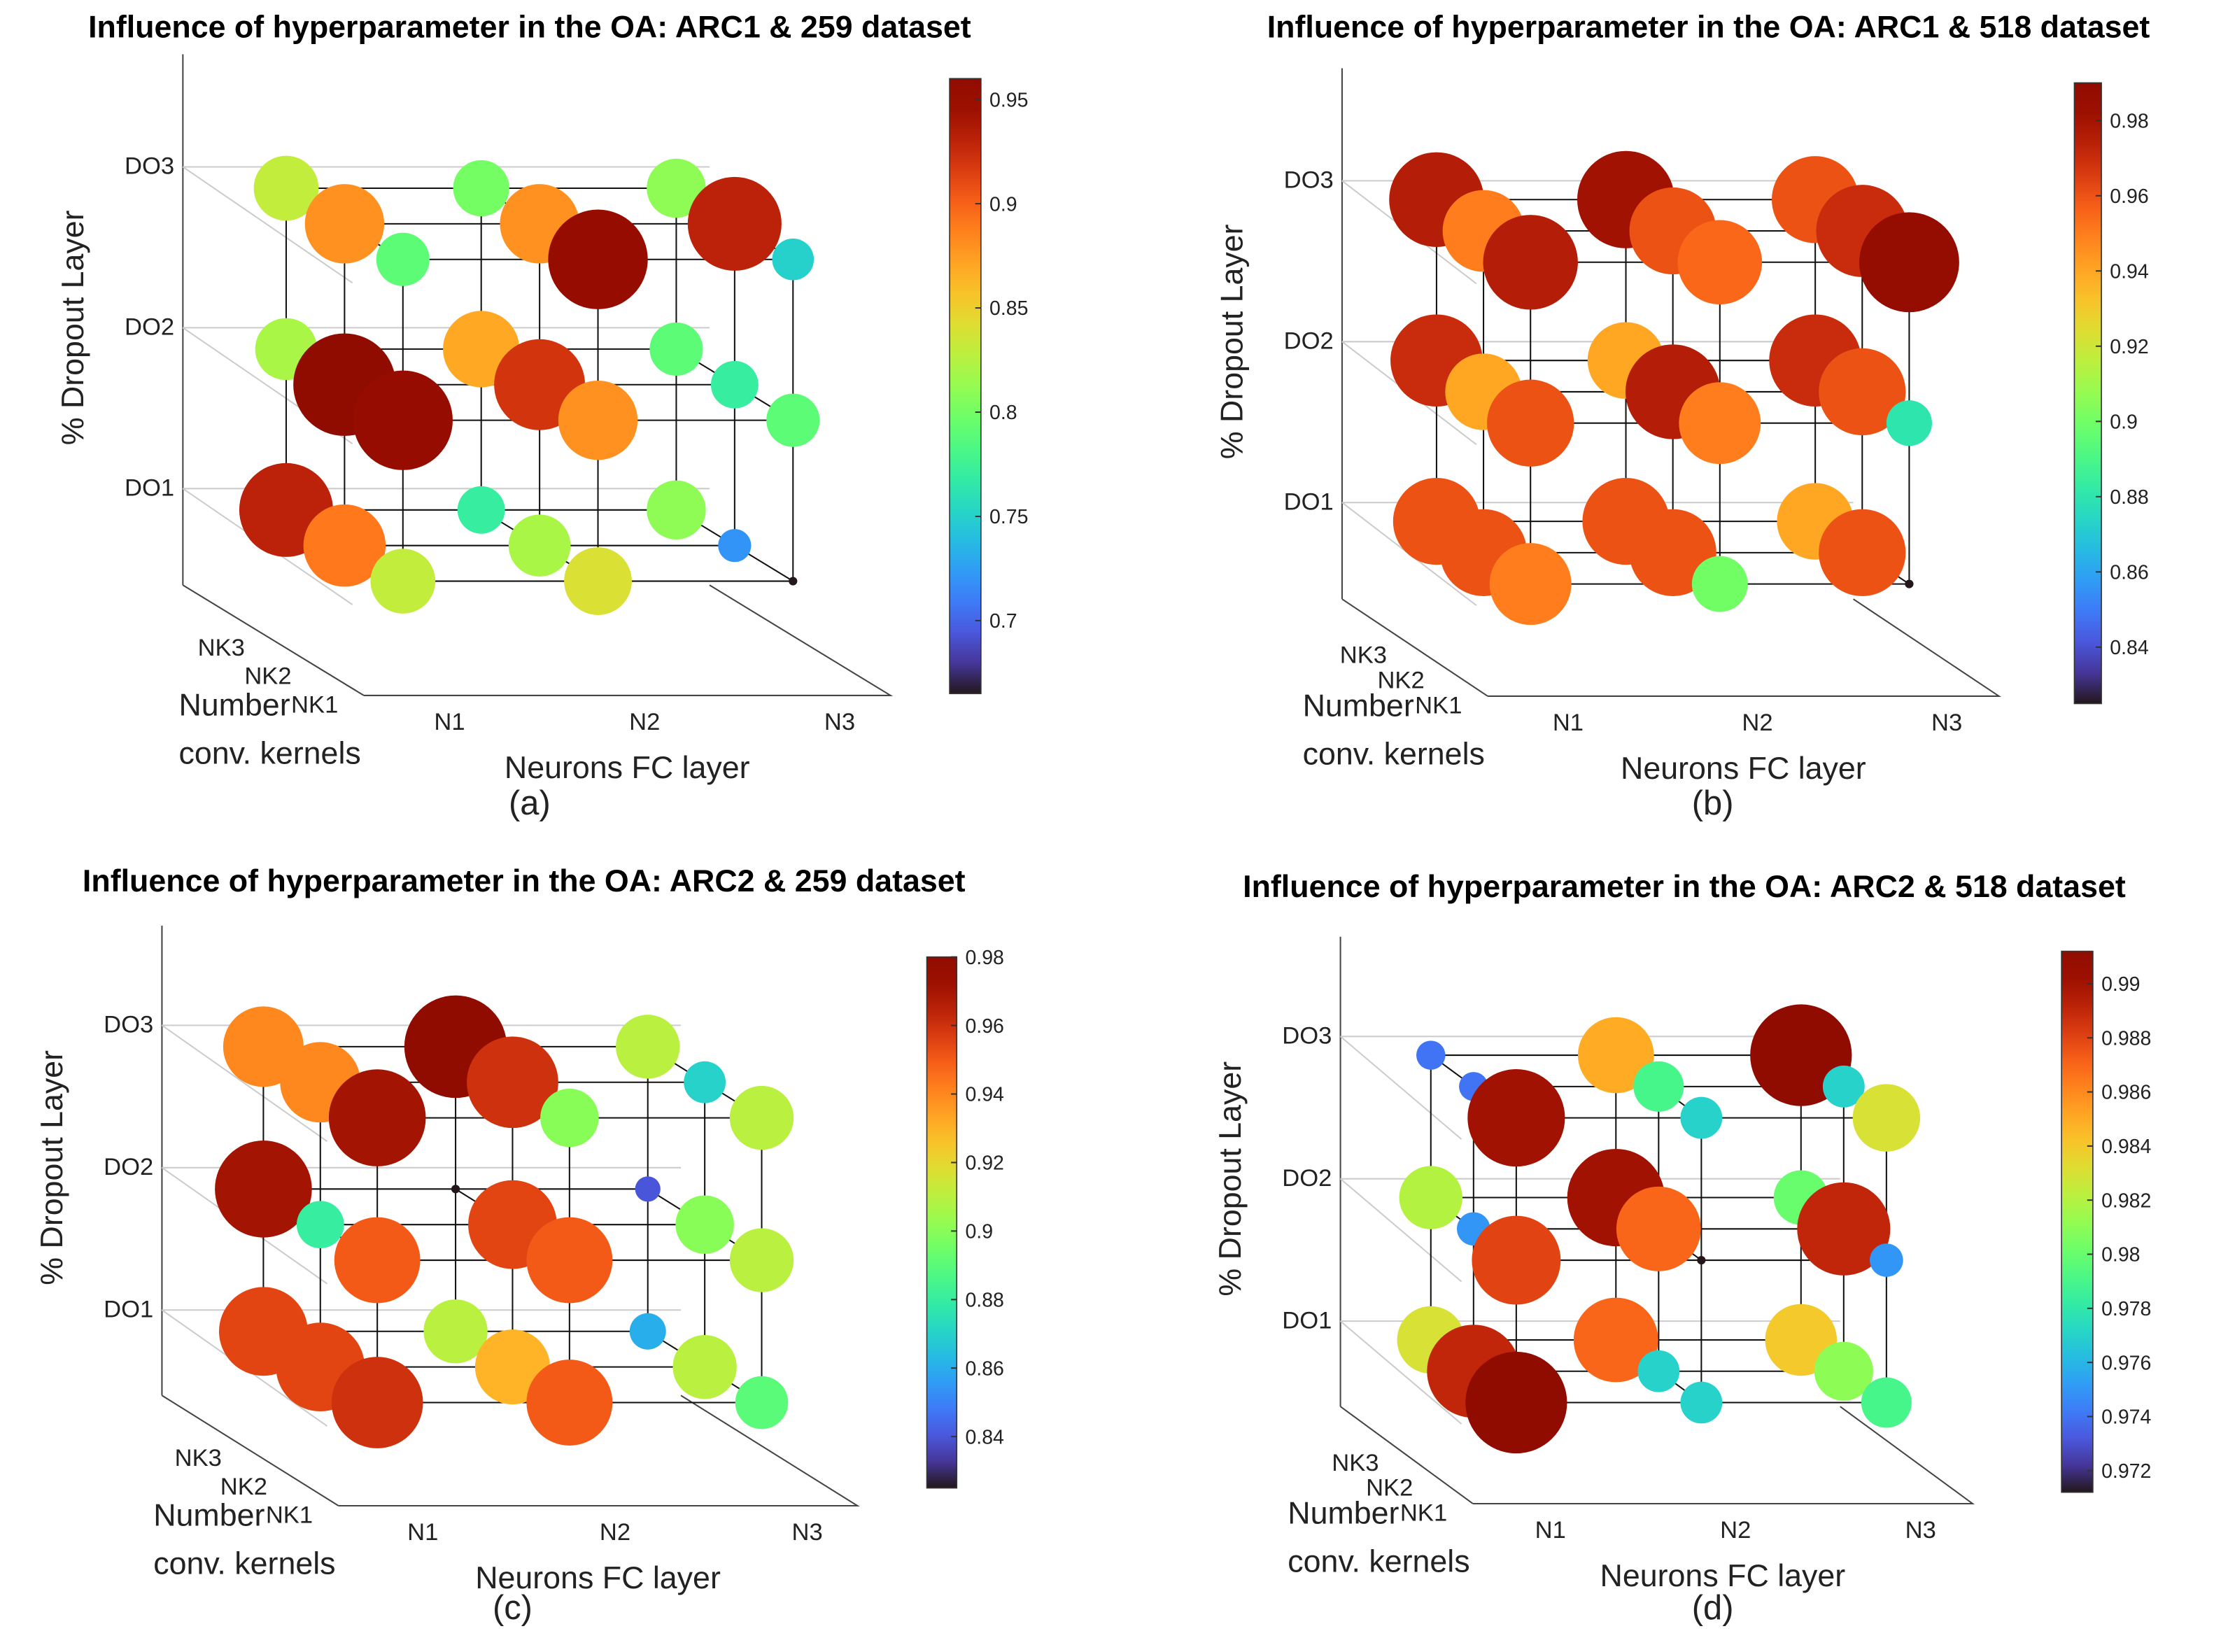  Describe the element at coordinates (1713, 803) in the screenshot. I see `panel-caption: (b)` at that location.